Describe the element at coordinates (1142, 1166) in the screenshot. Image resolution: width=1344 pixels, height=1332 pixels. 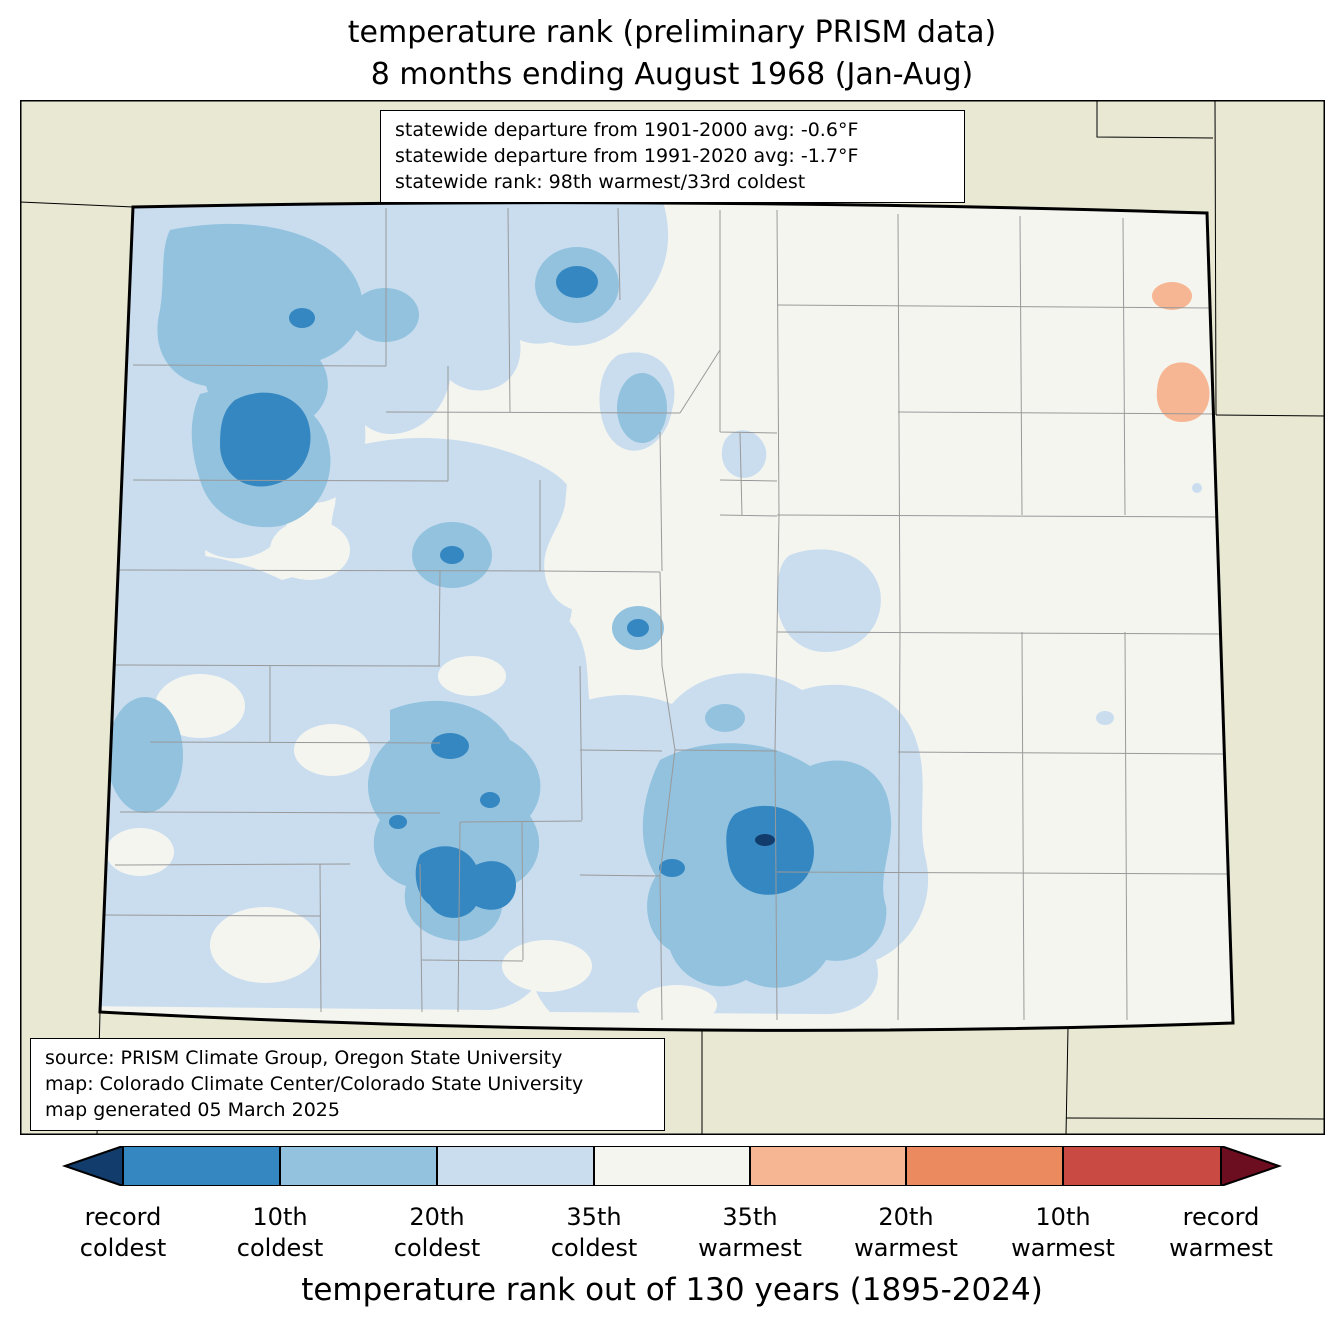
I see `colorbar-segment-10th-warmest` at that location.